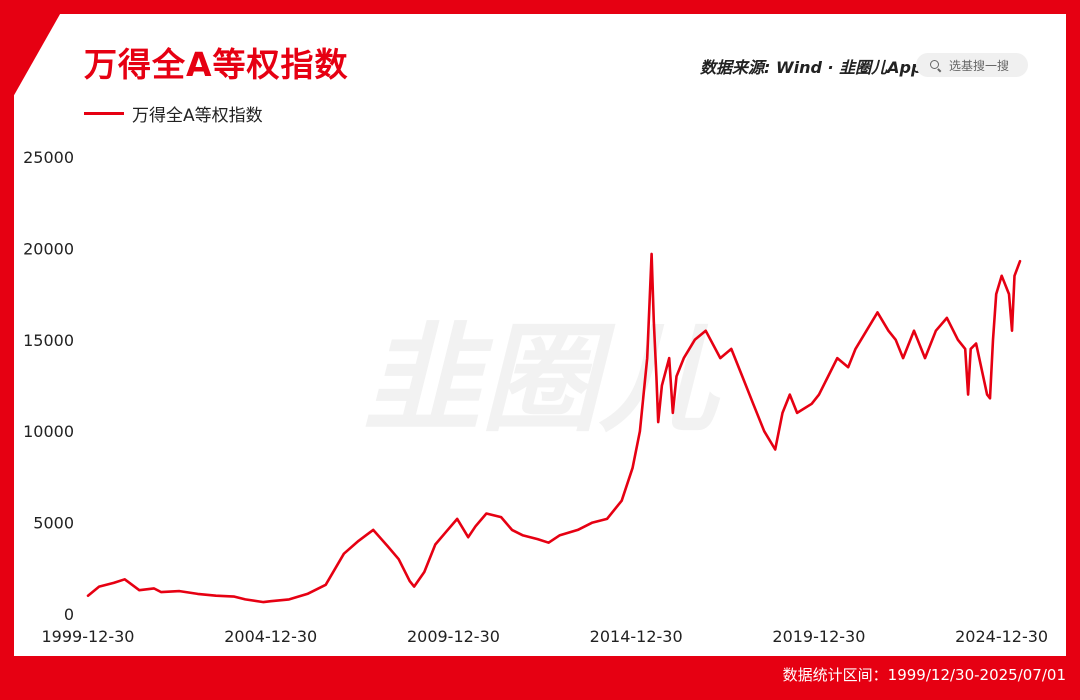  Describe the element at coordinates (48, 386) in the screenshot. I see `y-axis: 0 5000 10000 15000 20000 25000` at that location.